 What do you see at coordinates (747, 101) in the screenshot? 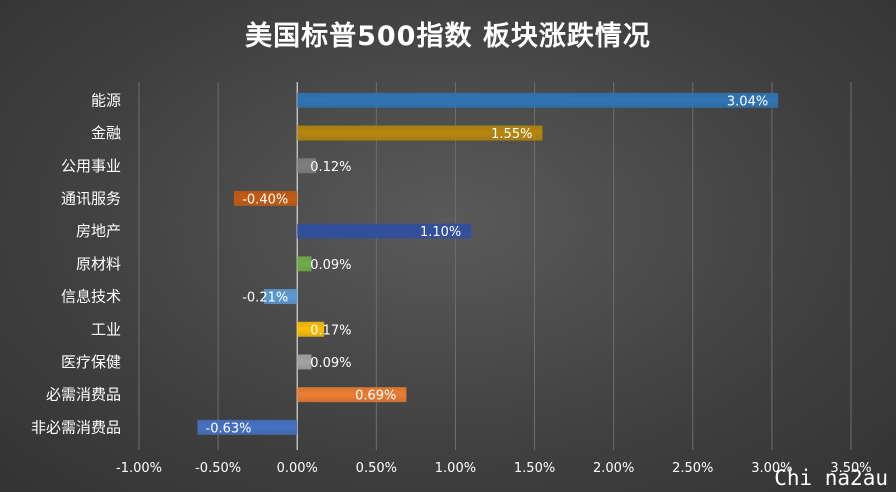
I see `data-label: 3.04%` at bounding box center [747, 101].